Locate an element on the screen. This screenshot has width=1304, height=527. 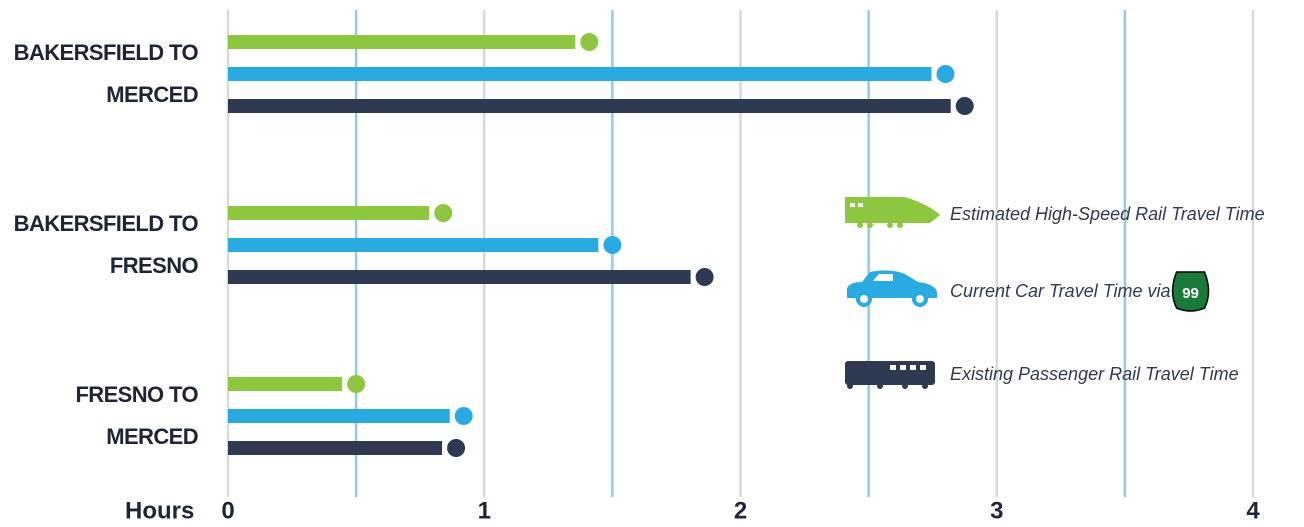
route-shield is located at coordinates (1190, 291).